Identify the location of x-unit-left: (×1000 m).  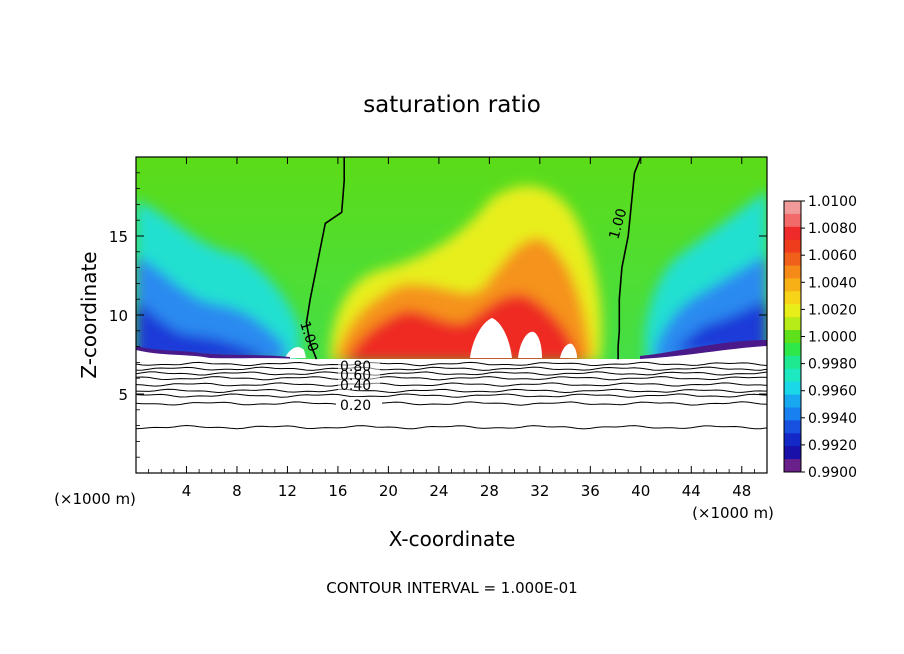
(95, 499).